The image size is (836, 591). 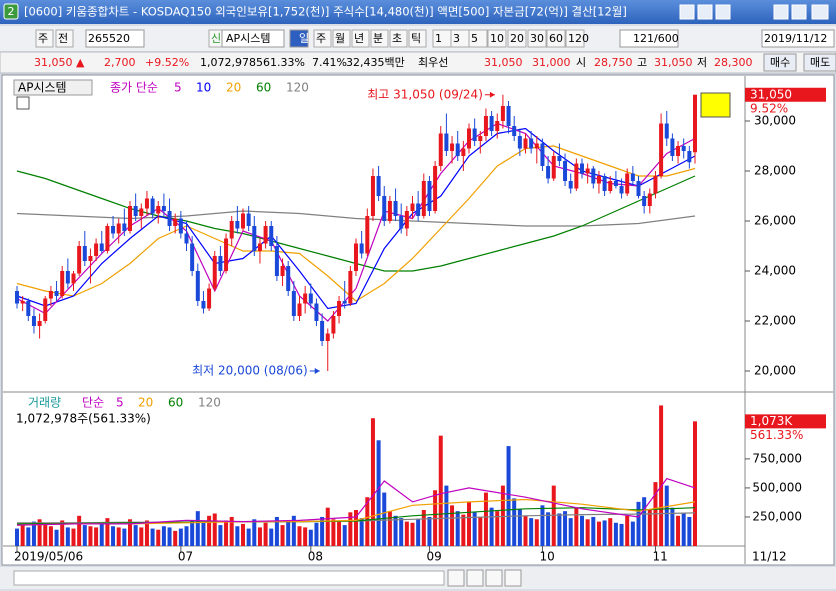 I want to click on x-tick-label: 07, so click(x=185, y=557).